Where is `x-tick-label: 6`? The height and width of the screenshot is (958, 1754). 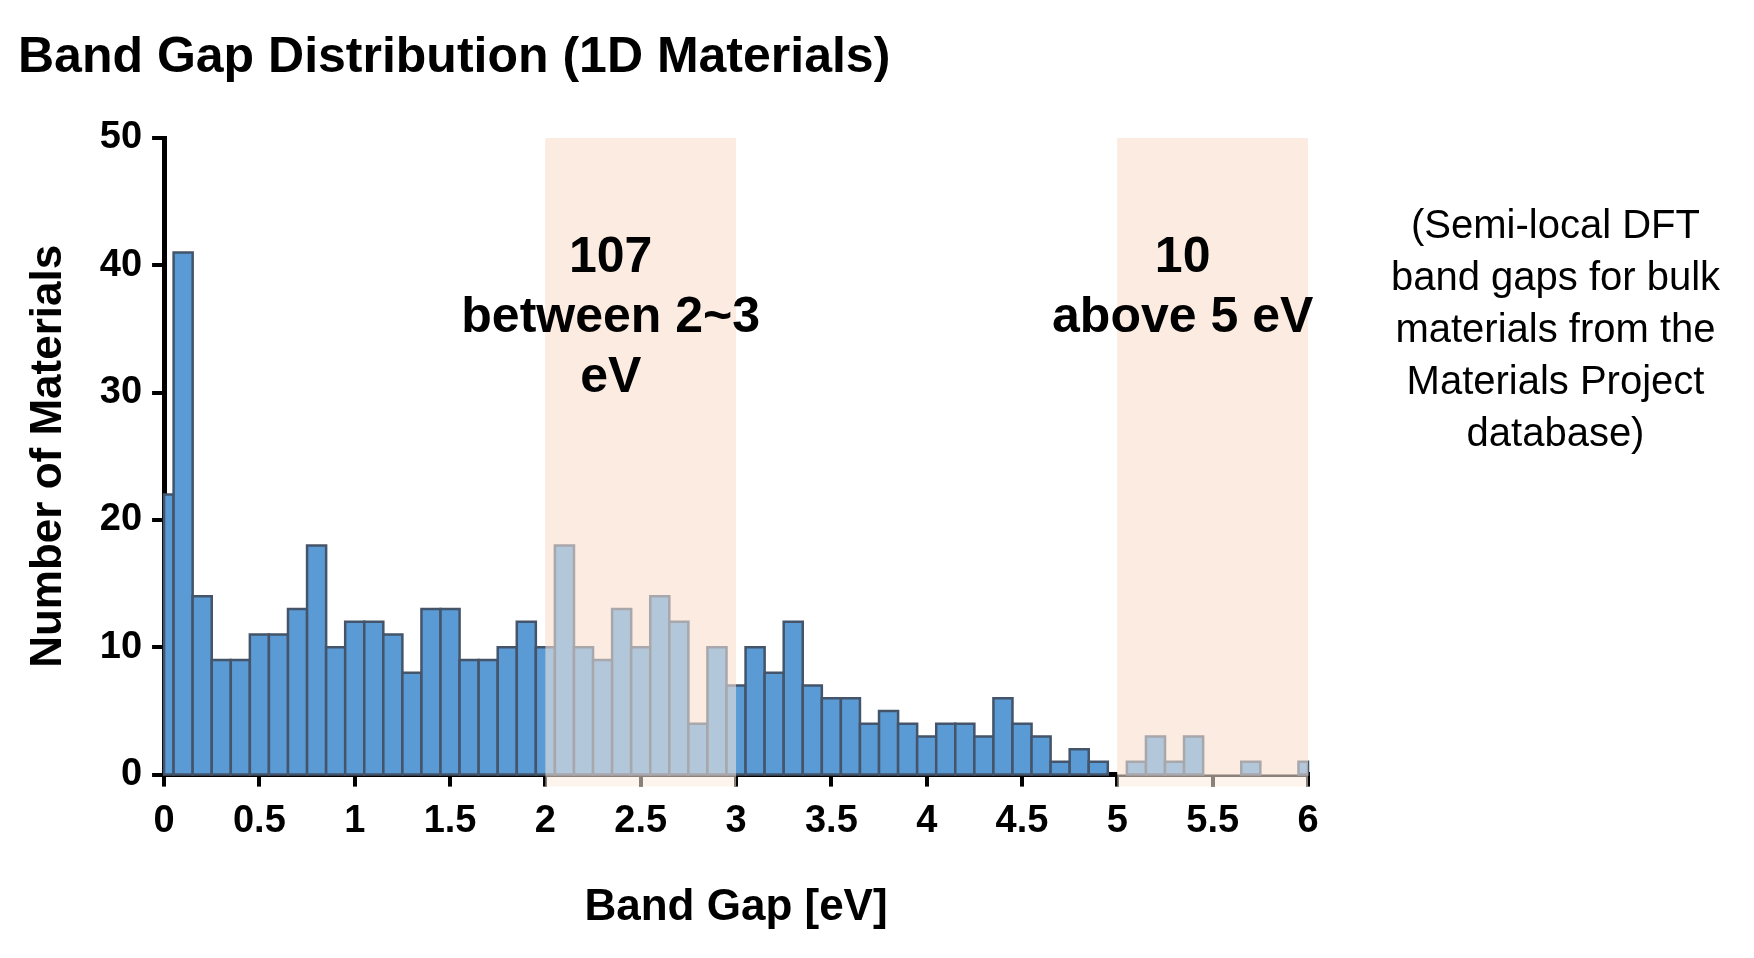
x-tick-label: 6 is located at coordinates (1308, 818).